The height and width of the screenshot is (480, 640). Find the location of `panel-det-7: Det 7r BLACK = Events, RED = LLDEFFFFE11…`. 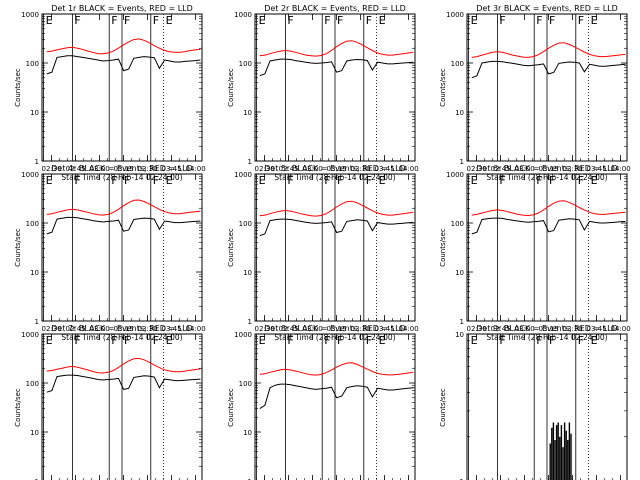

panel-det-7: Det 7r BLACK = Events, RED = LLDEFFFFE11… is located at coordinates (108, 402).